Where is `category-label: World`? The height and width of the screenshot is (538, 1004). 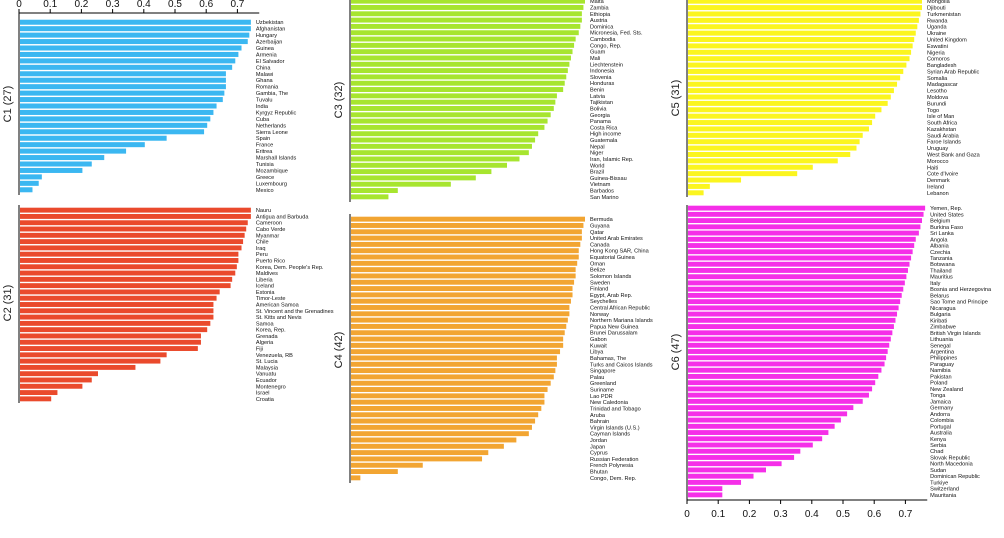 category-label: World is located at coordinates (597, 166).